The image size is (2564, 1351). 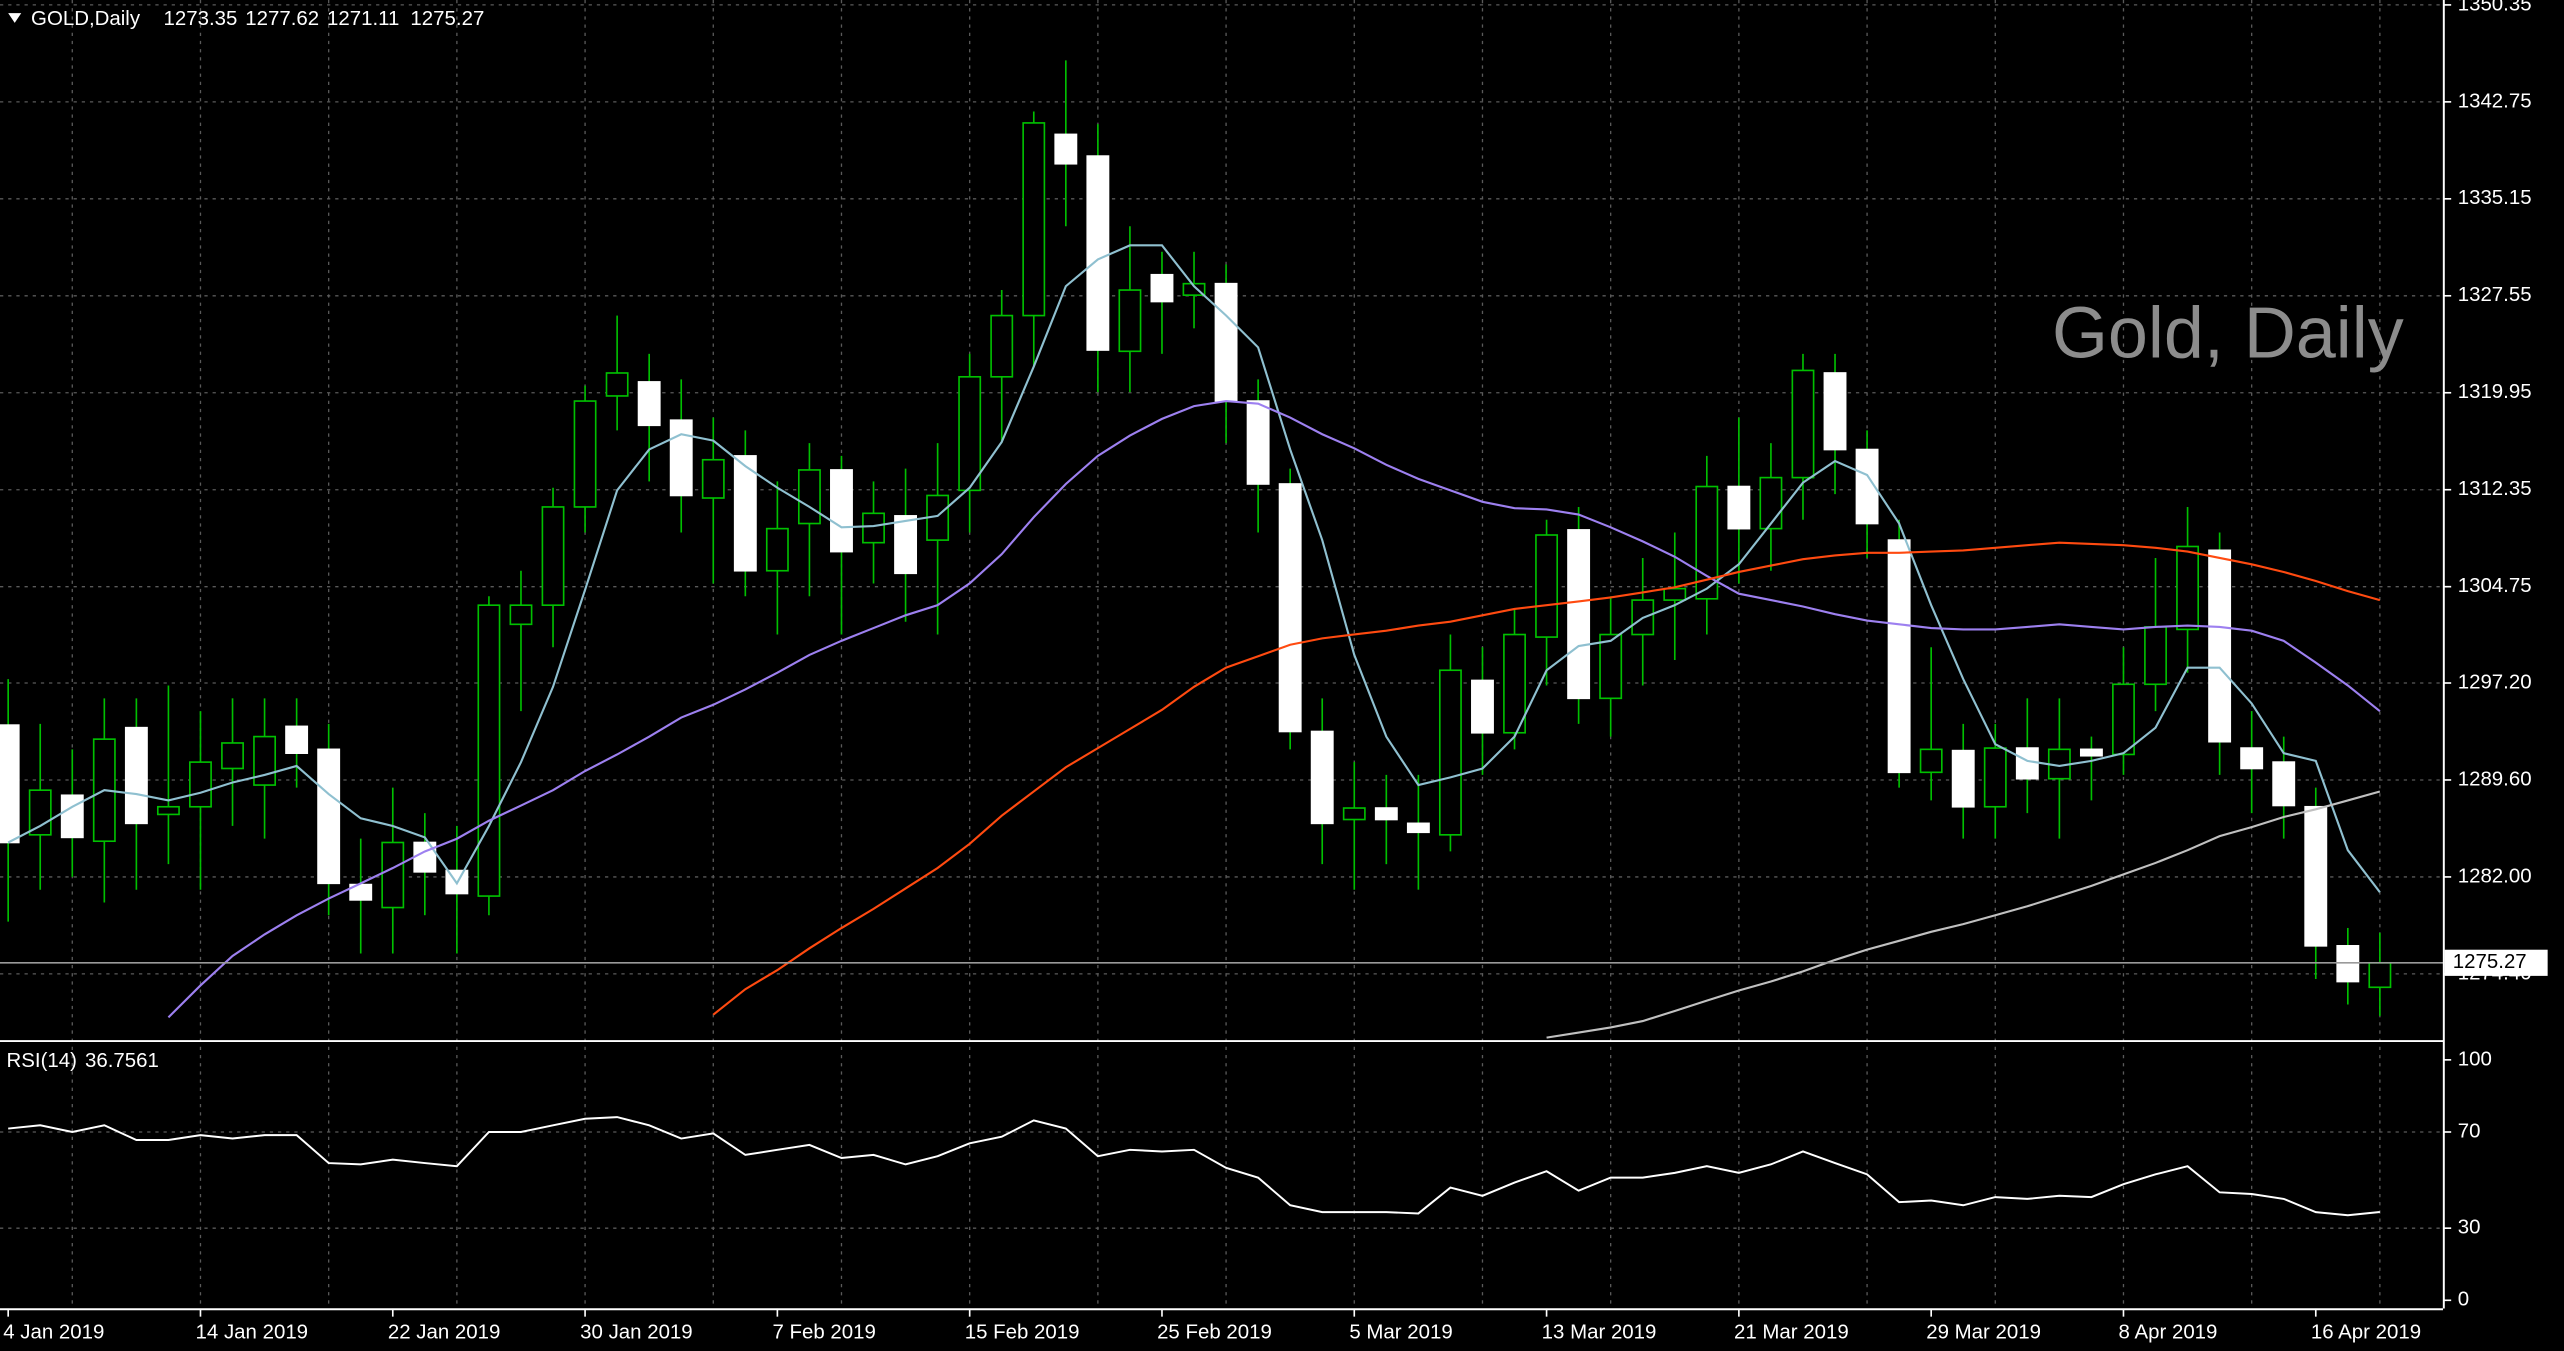 What do you see at coordinates (2469, 1130) in the screenshot?
I see `y-tick-label: 70` at bounding box center [2469, 1130].